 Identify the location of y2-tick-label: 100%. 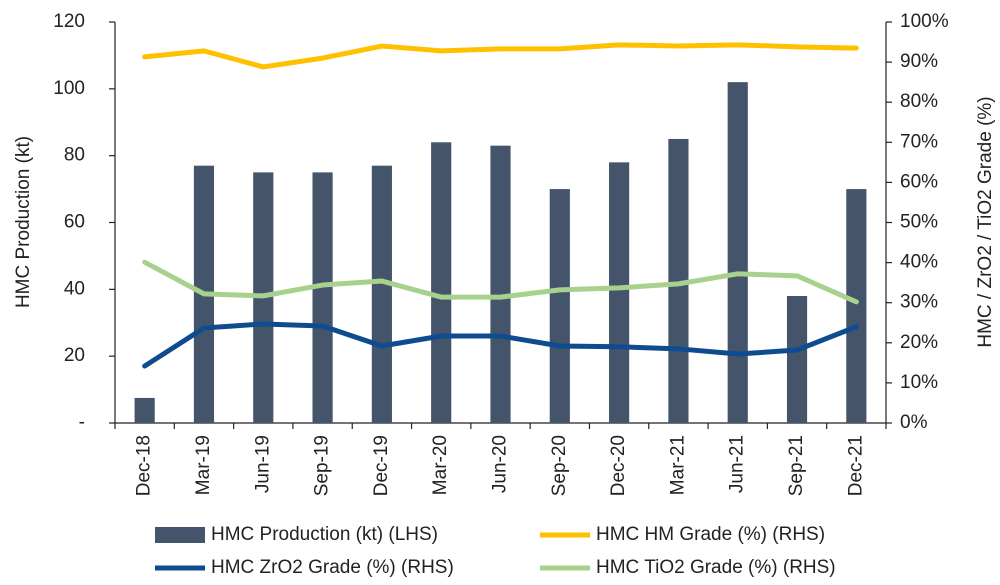
(924, 21).